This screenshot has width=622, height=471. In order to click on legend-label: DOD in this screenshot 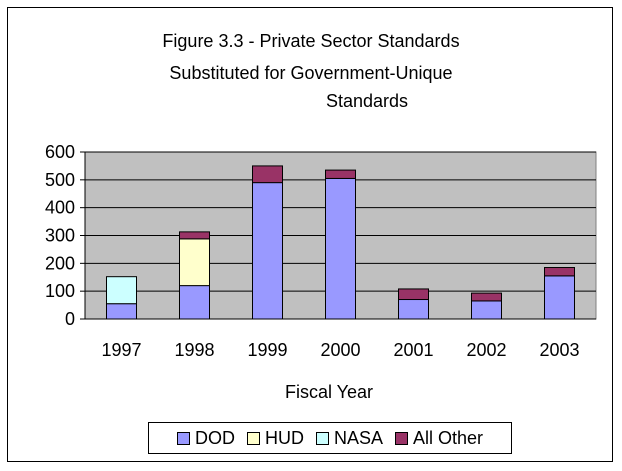, I will do `click(214, 437)`.